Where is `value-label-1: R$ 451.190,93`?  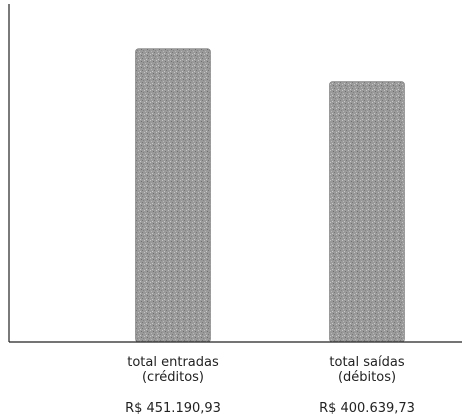 value-label-1: R$ 451.190,93 is located at coordinates (173, 408).